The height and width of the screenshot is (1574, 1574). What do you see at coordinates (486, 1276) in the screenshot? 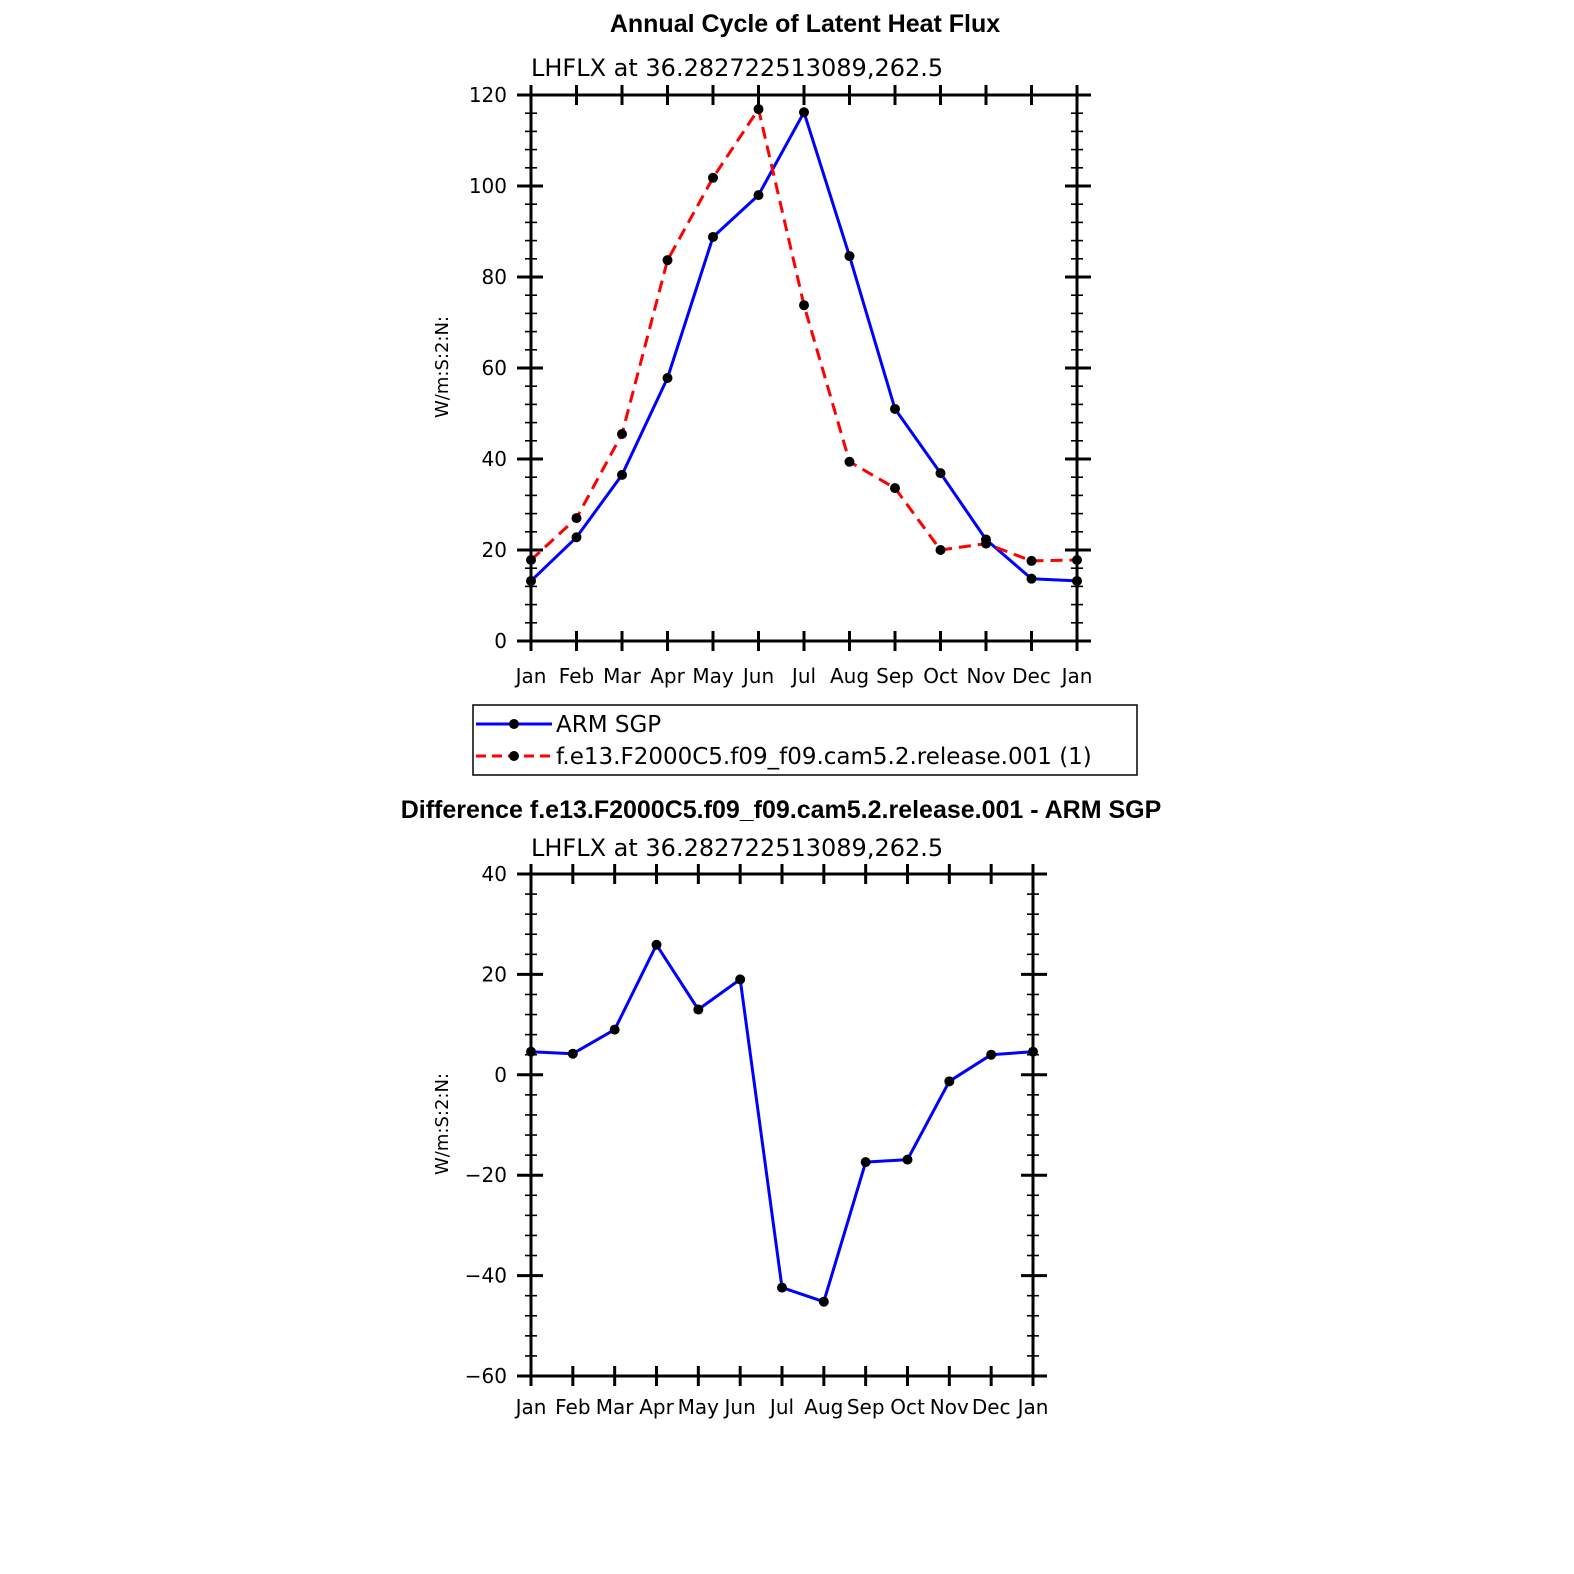
I see `y-tick-label: −40` at bounding box center [486, 1276].